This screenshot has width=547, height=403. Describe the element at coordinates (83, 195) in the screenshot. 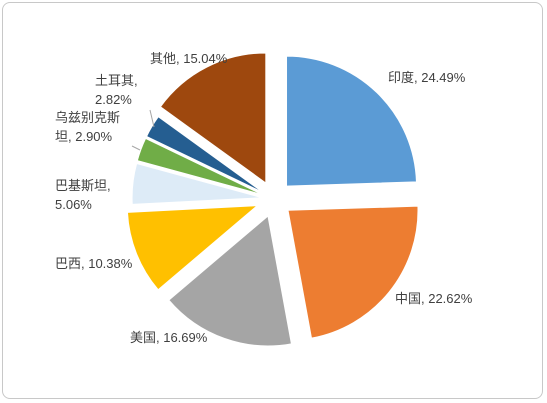

I see `slice-label-4: 巴基斯坦, 5.06%` at that location.